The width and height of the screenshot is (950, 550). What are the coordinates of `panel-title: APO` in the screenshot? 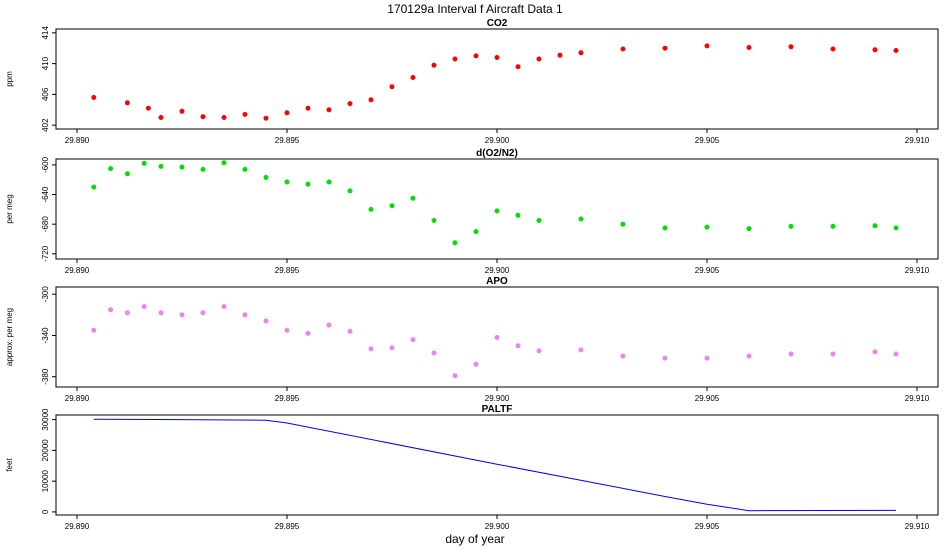 It's located at (497, 281).